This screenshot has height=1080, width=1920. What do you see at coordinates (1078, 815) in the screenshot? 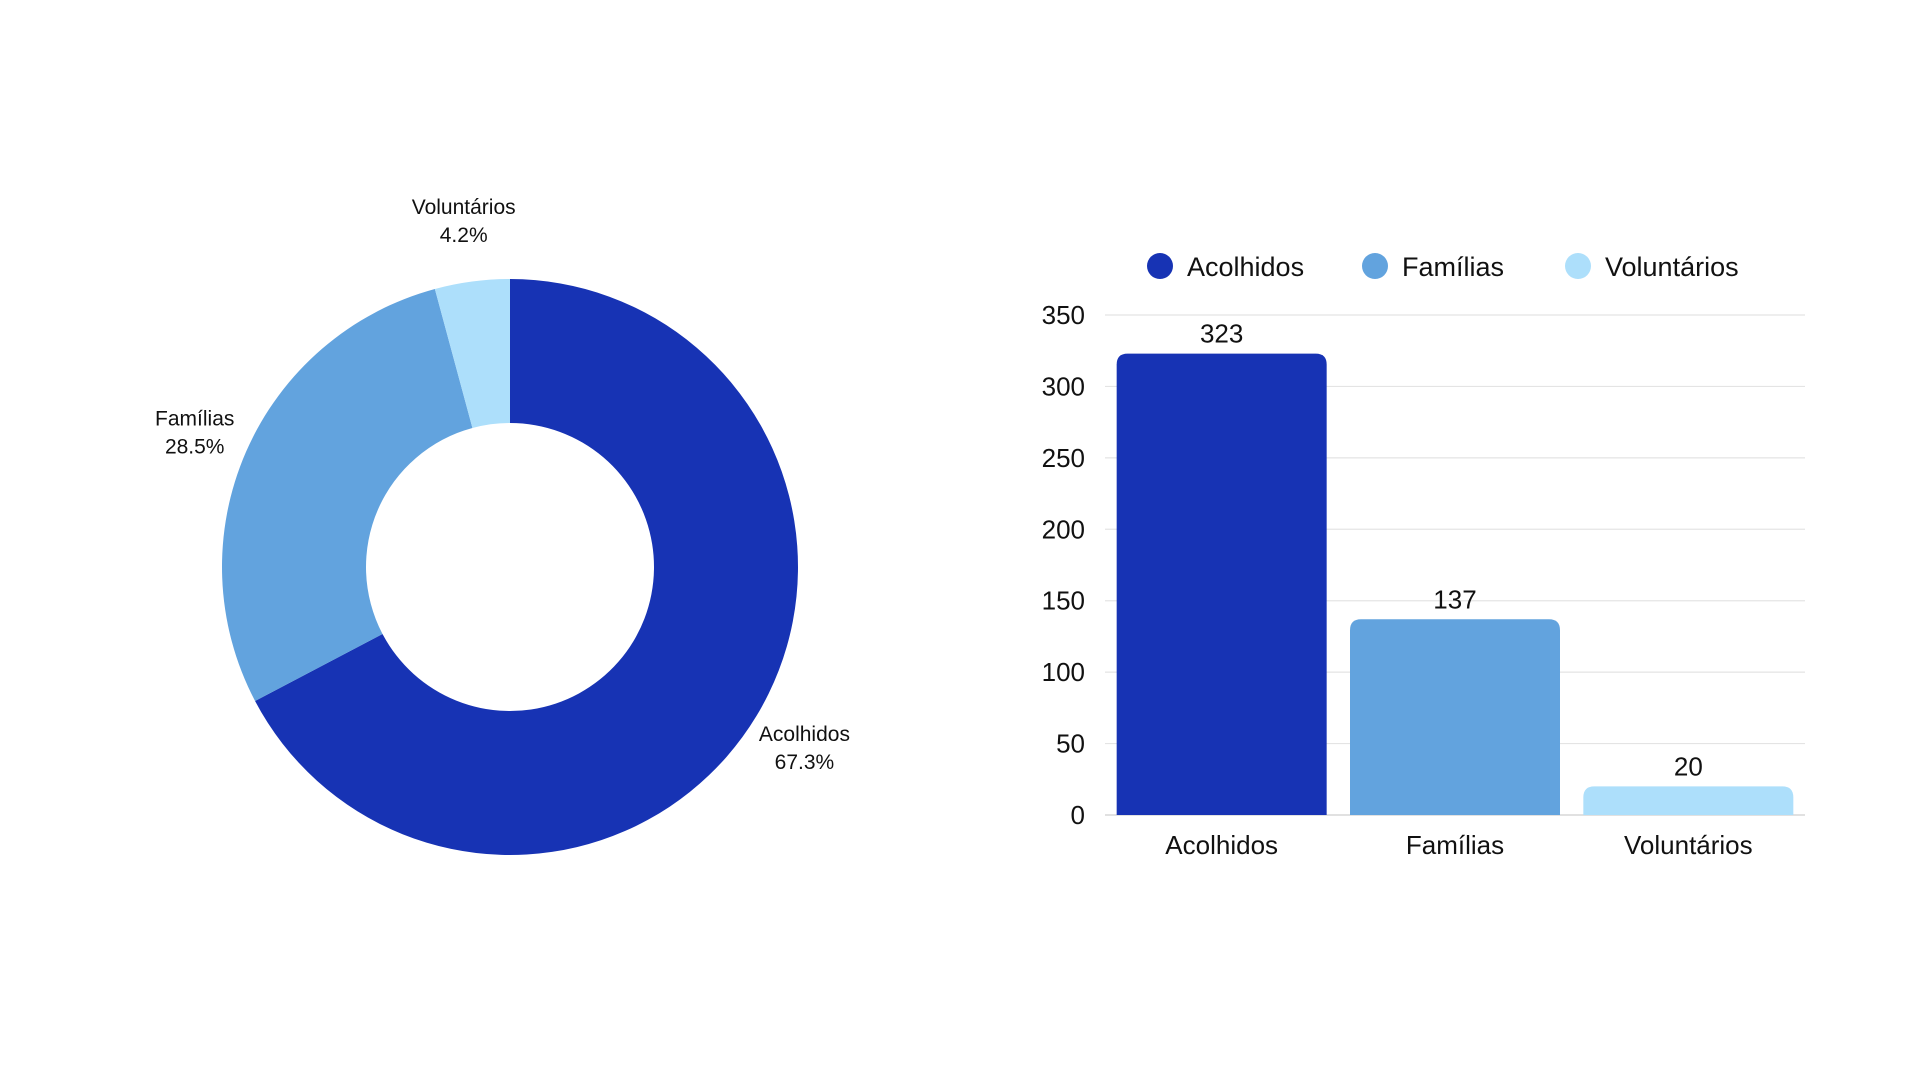
I see `y-tick-label: 0` at bounding box center [1078, 815].